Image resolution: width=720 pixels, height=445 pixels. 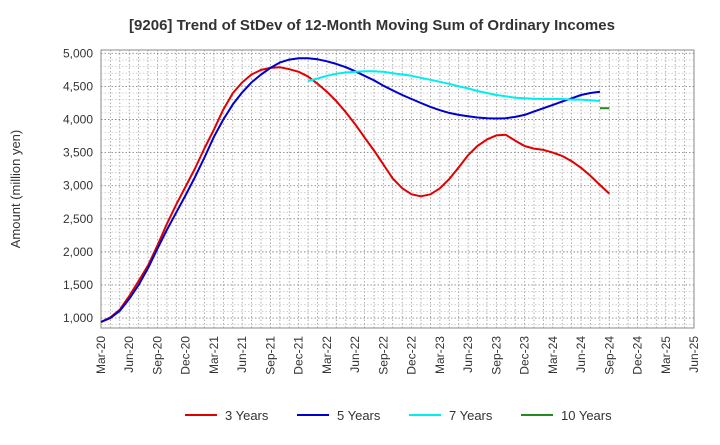 I want to click on y-tick-label: 1,500, so click(x=78, y=285).